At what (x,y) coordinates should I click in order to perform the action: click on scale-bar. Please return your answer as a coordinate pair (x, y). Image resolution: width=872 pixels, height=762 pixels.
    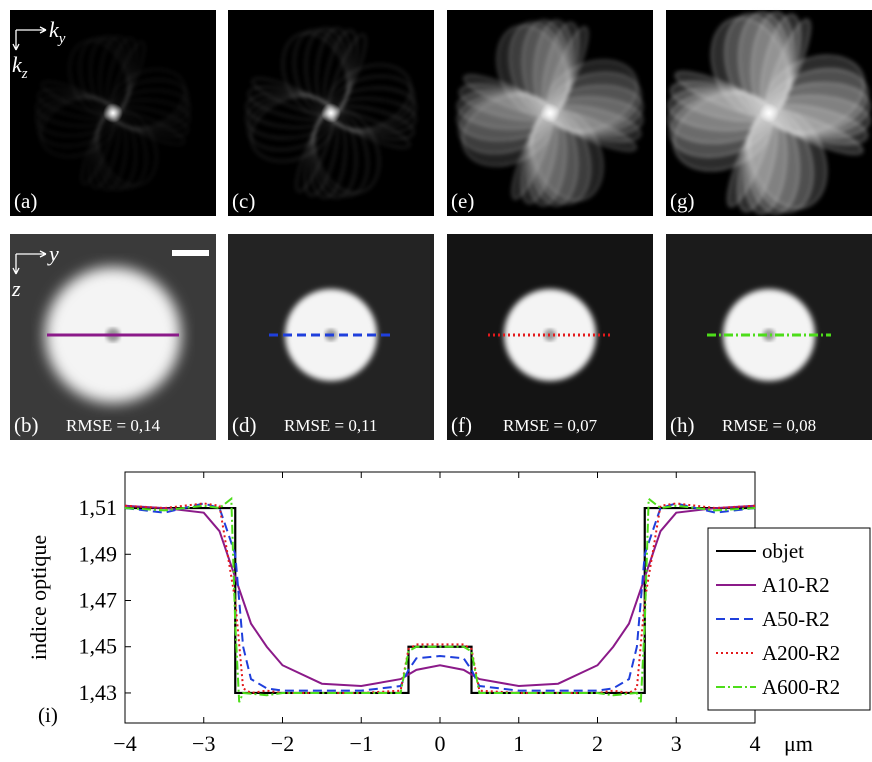
    Looking at the image, I should click on (190, 253).